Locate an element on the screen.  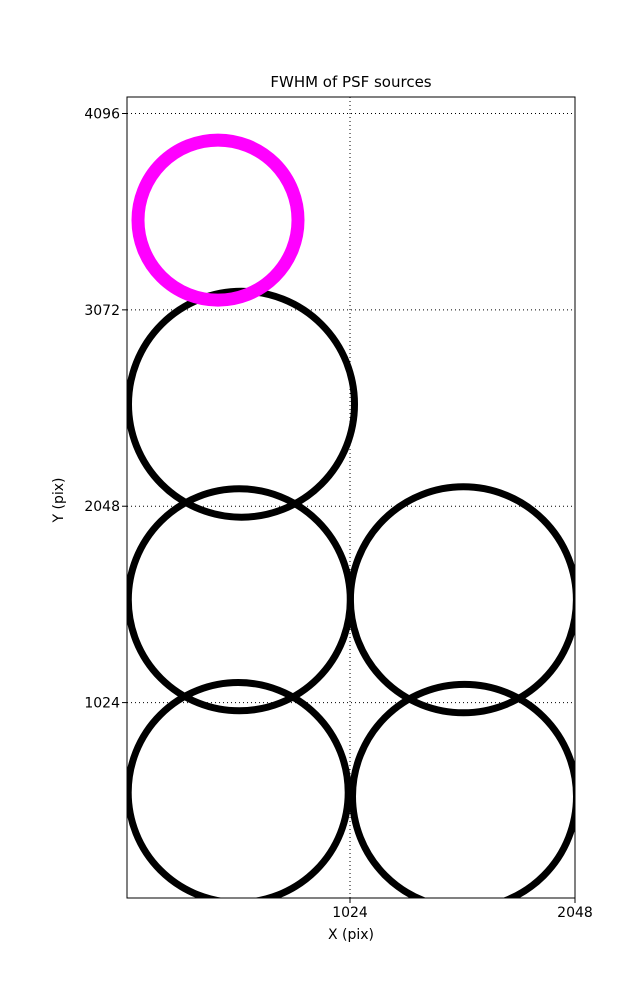
source-4-marker is located at coordinates (239, 788).